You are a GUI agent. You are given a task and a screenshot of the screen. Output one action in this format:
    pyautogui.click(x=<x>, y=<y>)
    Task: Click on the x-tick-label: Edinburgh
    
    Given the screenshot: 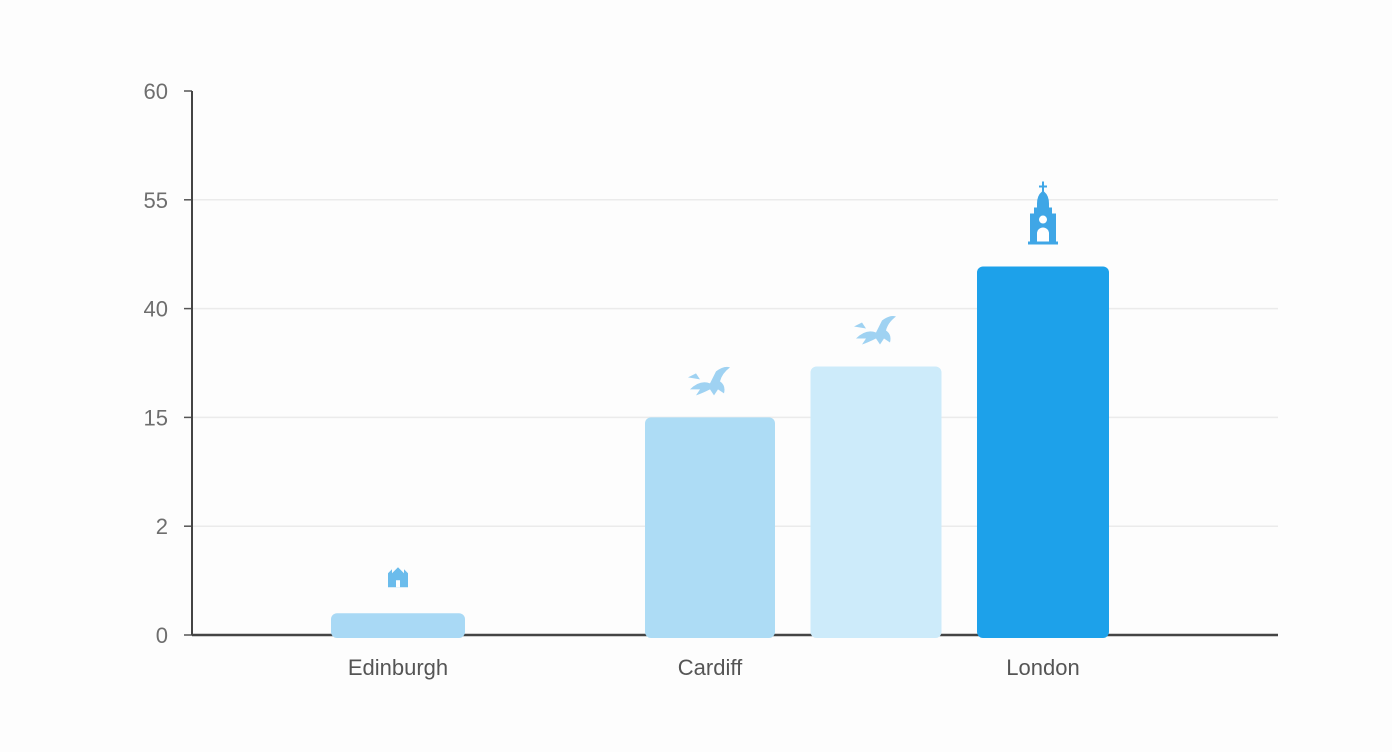 What is the action you would take?
    pyautogui.click(x=398, y=667)
    